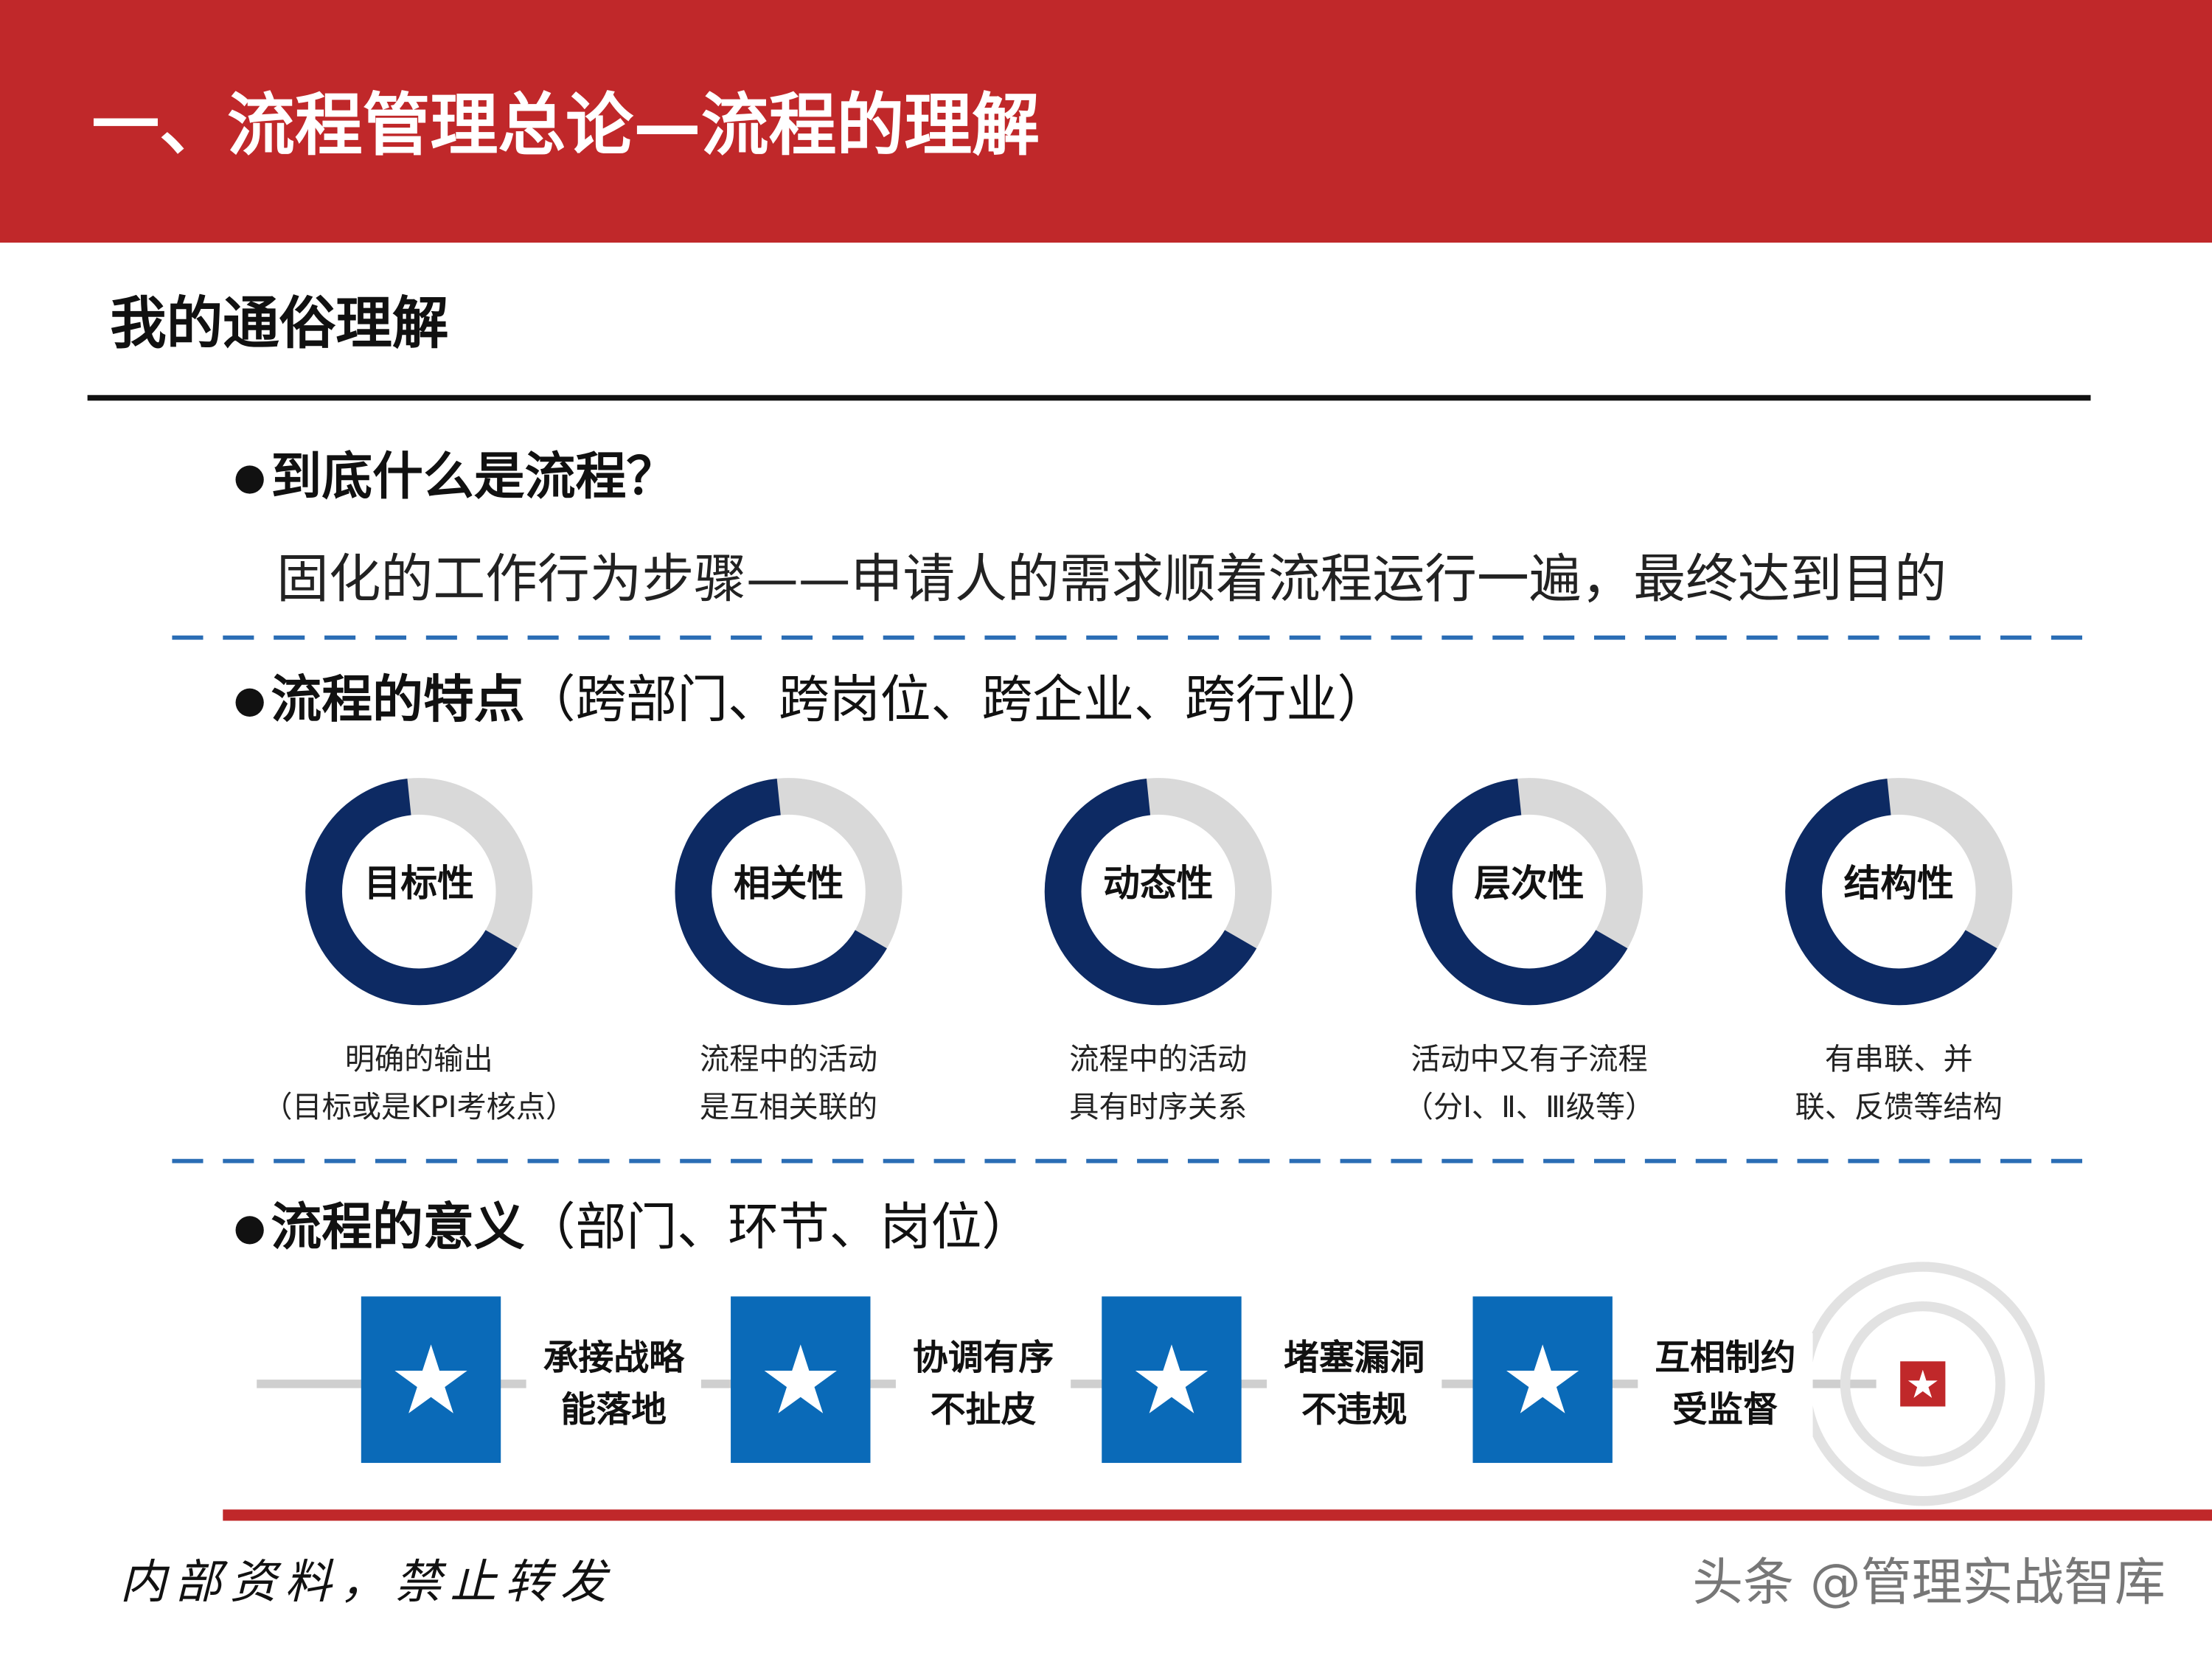  What do you see at coordinates (419, 1060) in the screenshot?
I see `feature-desc: 明确的输出` at bounding box center [419, 1060].